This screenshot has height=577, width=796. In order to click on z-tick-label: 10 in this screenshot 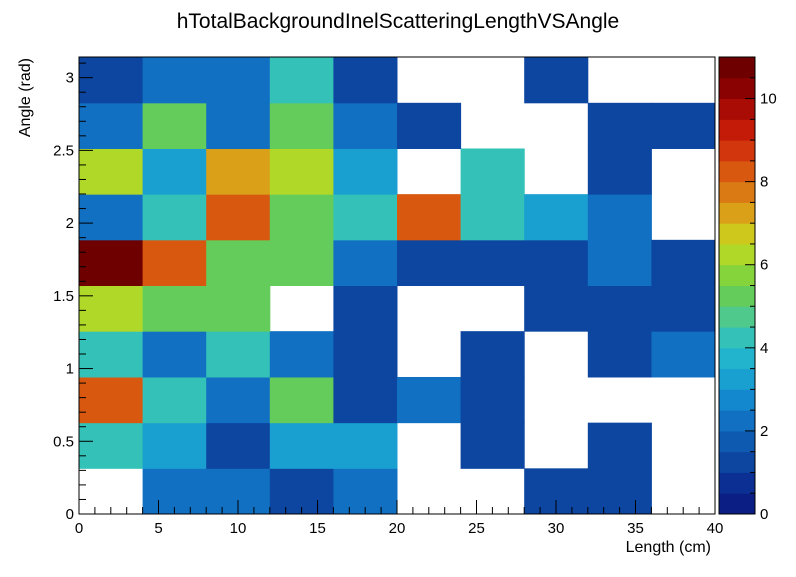, I will do `click(768, 99)`.